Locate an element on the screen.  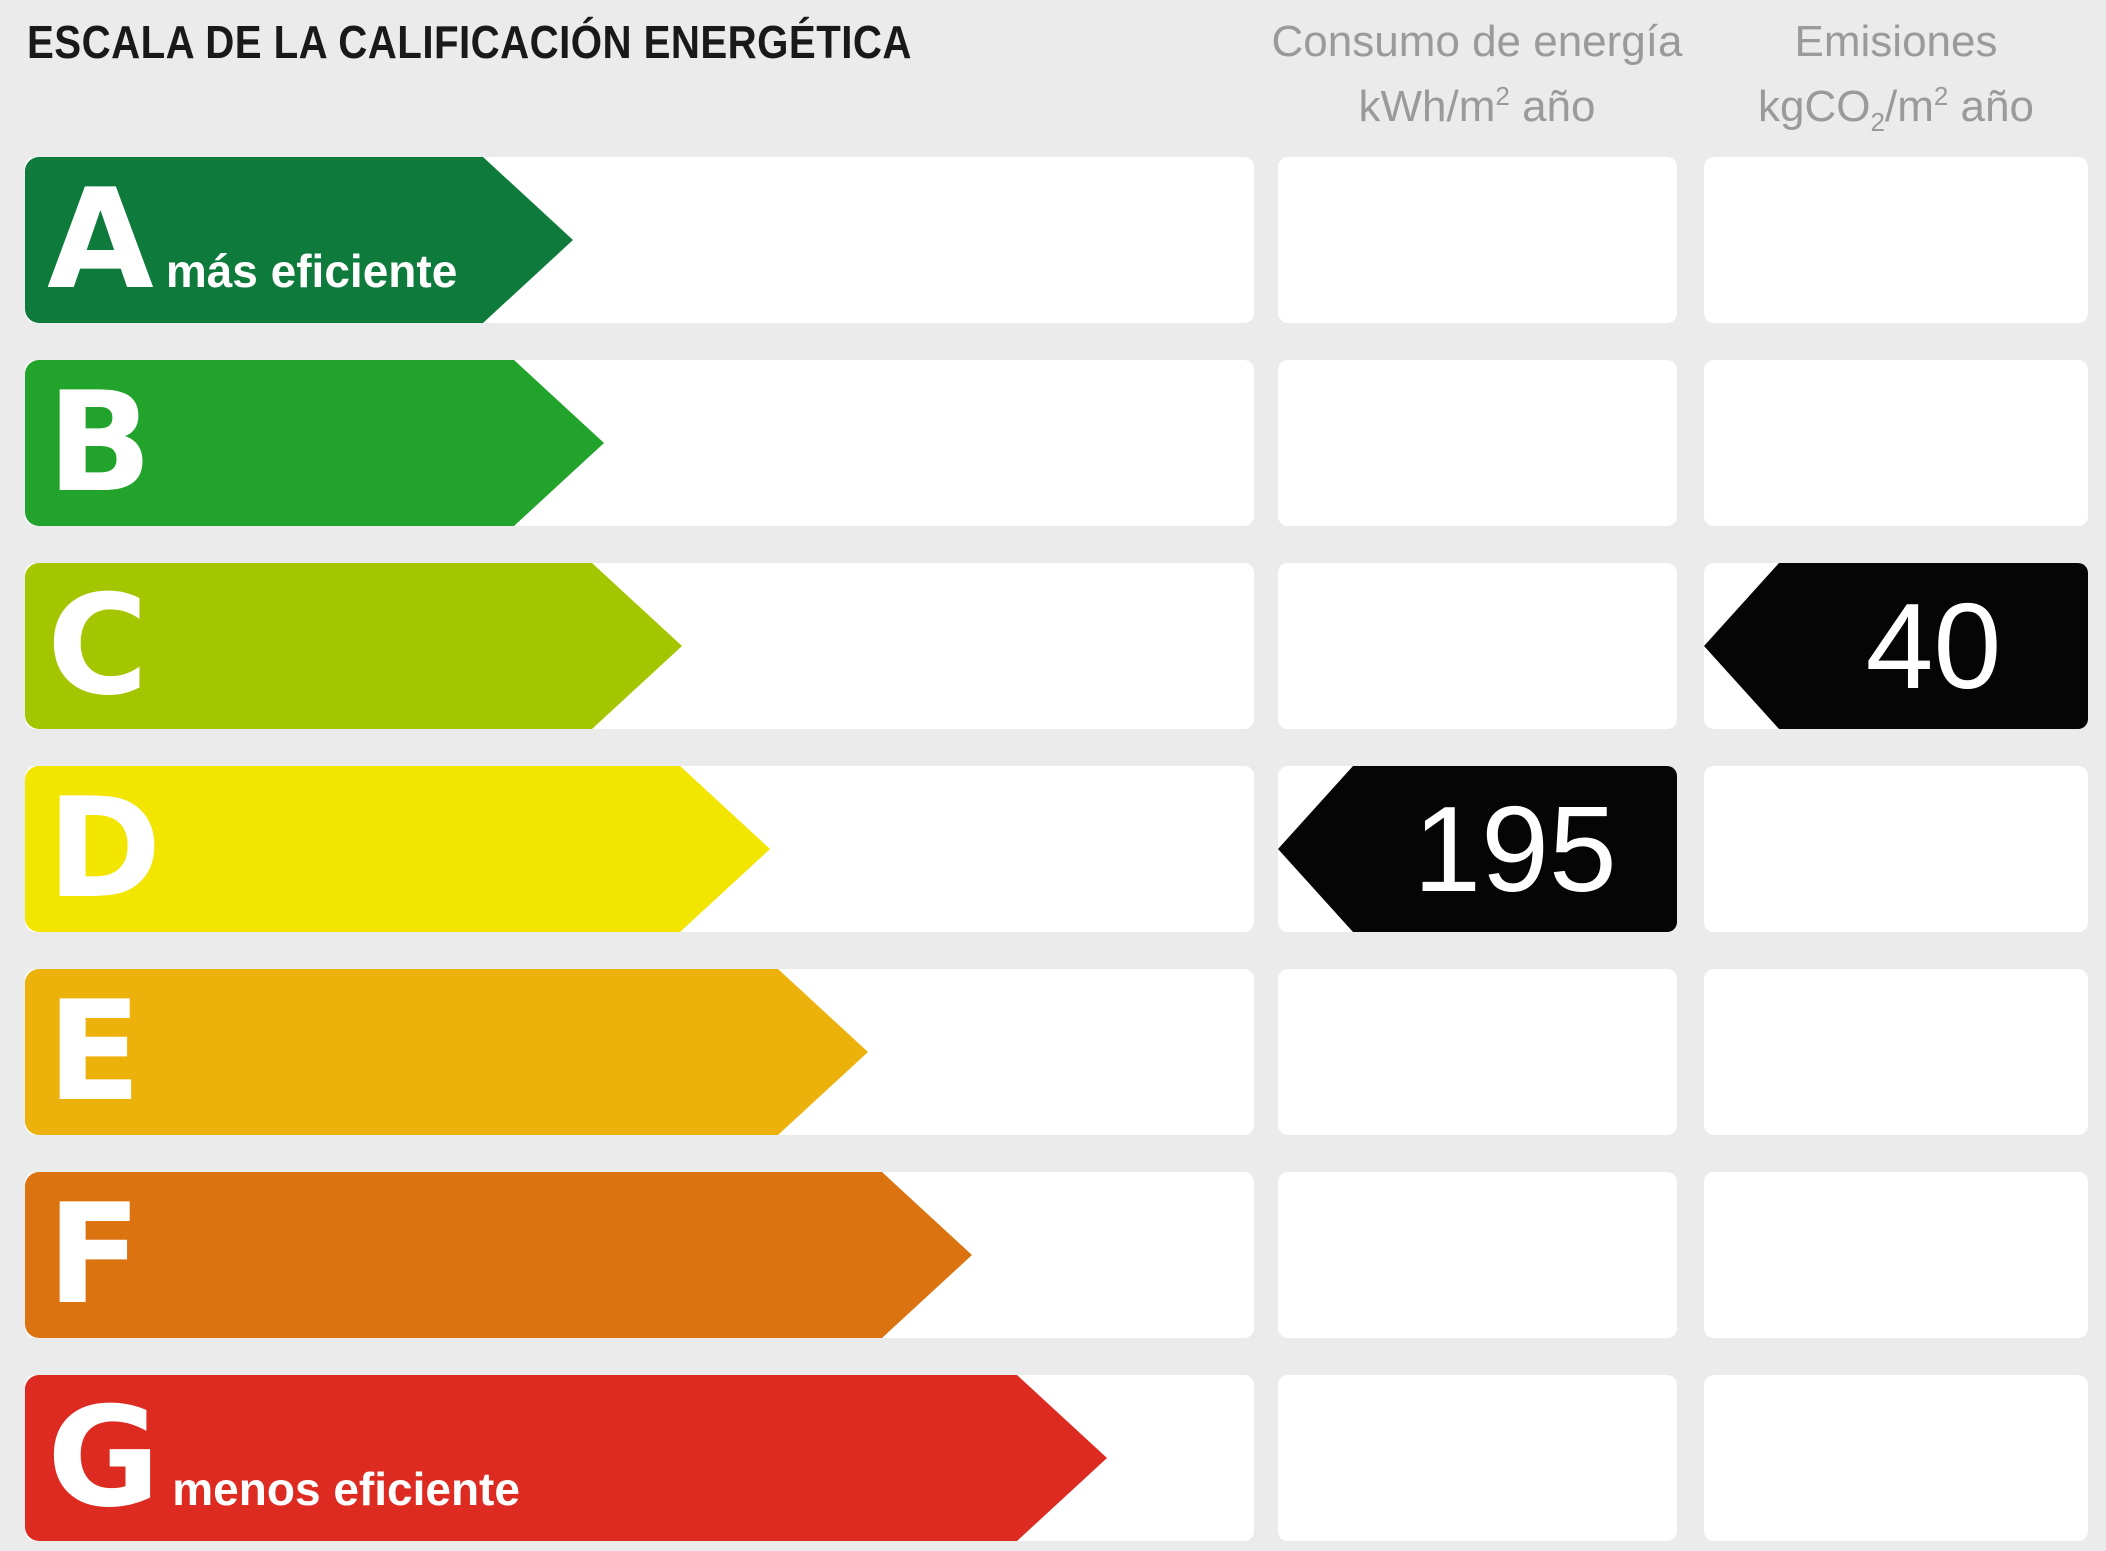
emisiones-header-name: Emisiones is located at coordinates (1896, 41).